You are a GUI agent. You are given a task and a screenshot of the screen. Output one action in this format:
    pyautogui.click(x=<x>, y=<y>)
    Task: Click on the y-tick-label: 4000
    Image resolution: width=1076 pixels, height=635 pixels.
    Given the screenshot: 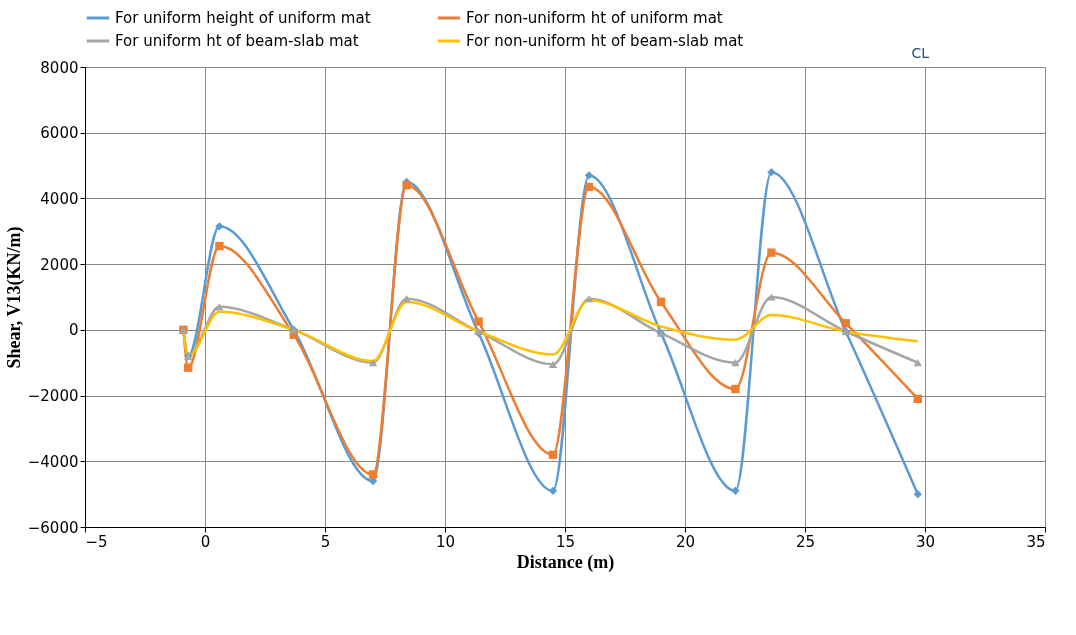 What is the action you would take?
    pyautogui.click(x=59, y=198)
    